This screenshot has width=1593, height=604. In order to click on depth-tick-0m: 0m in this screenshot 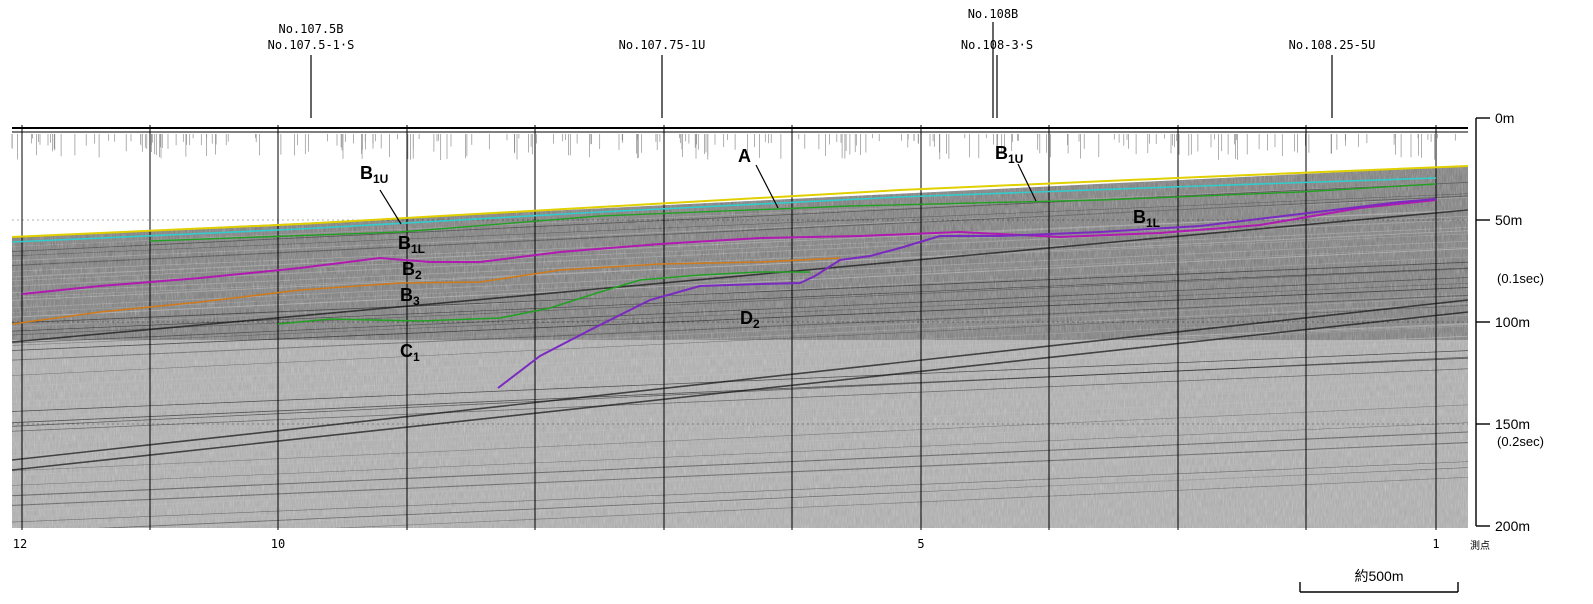, I will do `click(1504, 118)`.